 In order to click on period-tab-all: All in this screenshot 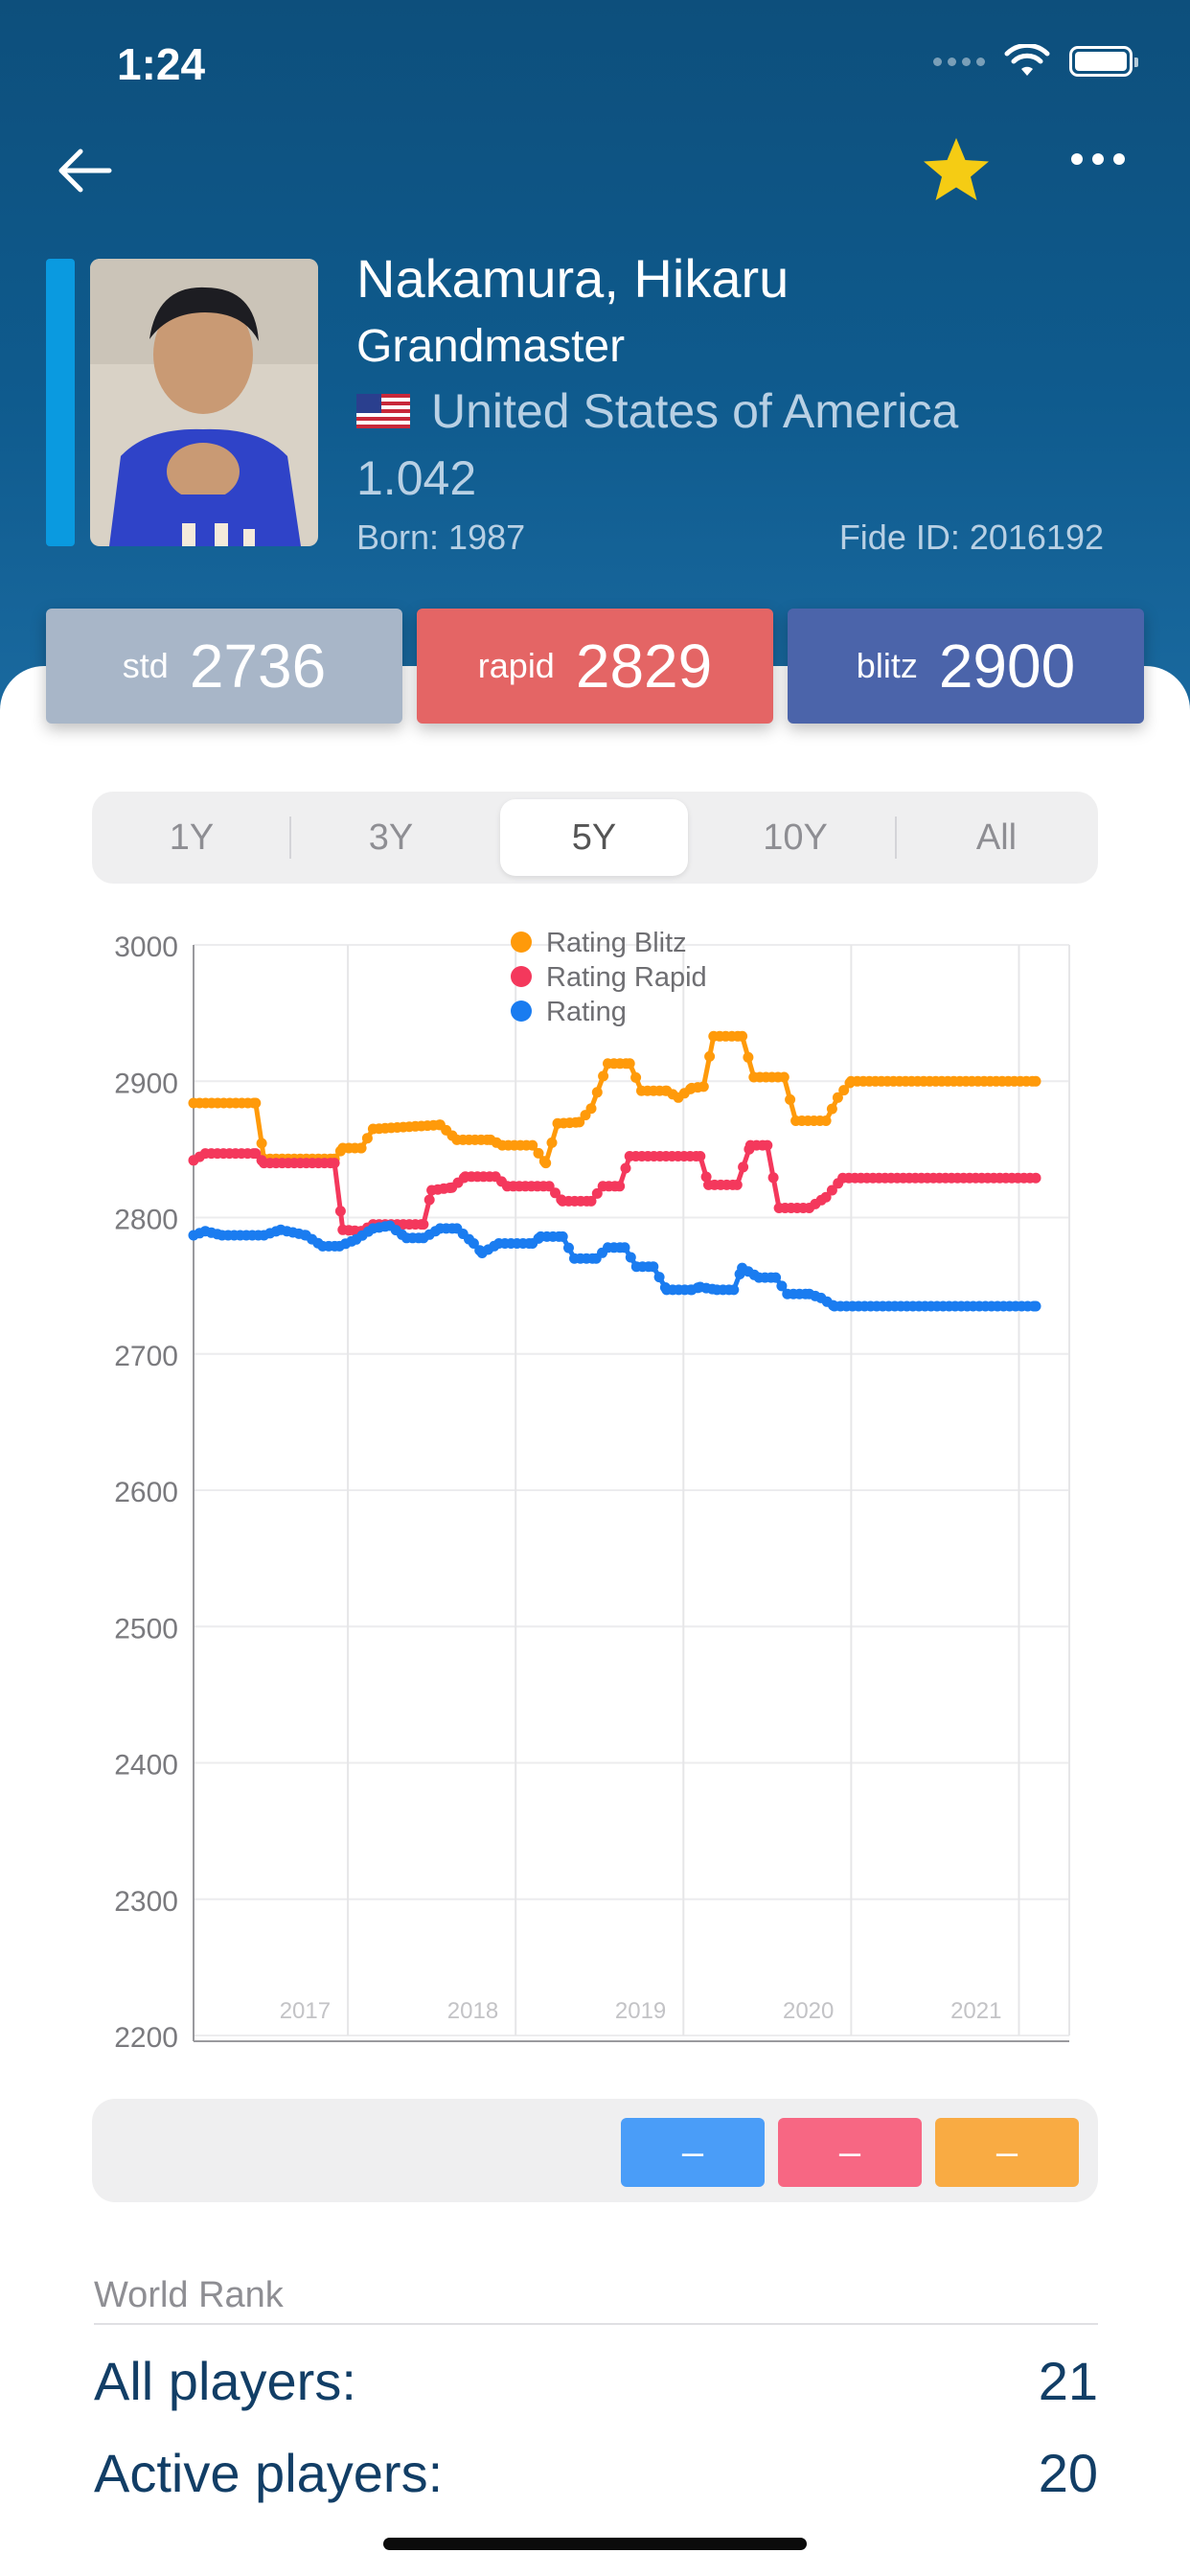, I will do `click(997, 837)`.